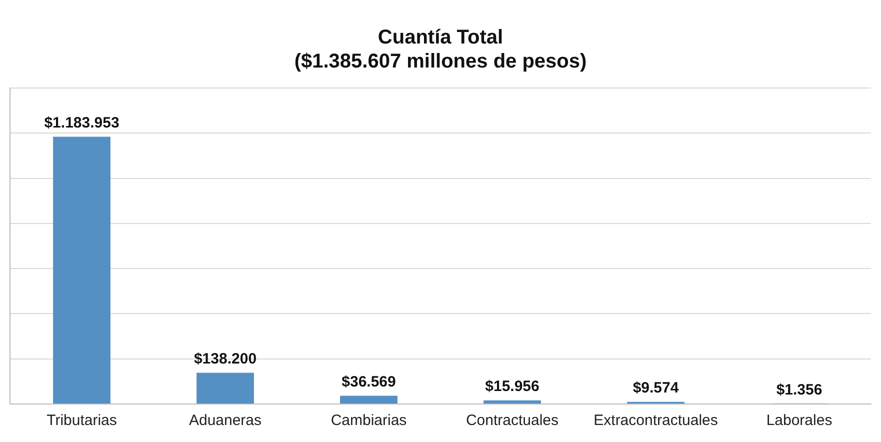 The image size is (881, 442). I want to click on data-label: $138.200, so click(225, 359).